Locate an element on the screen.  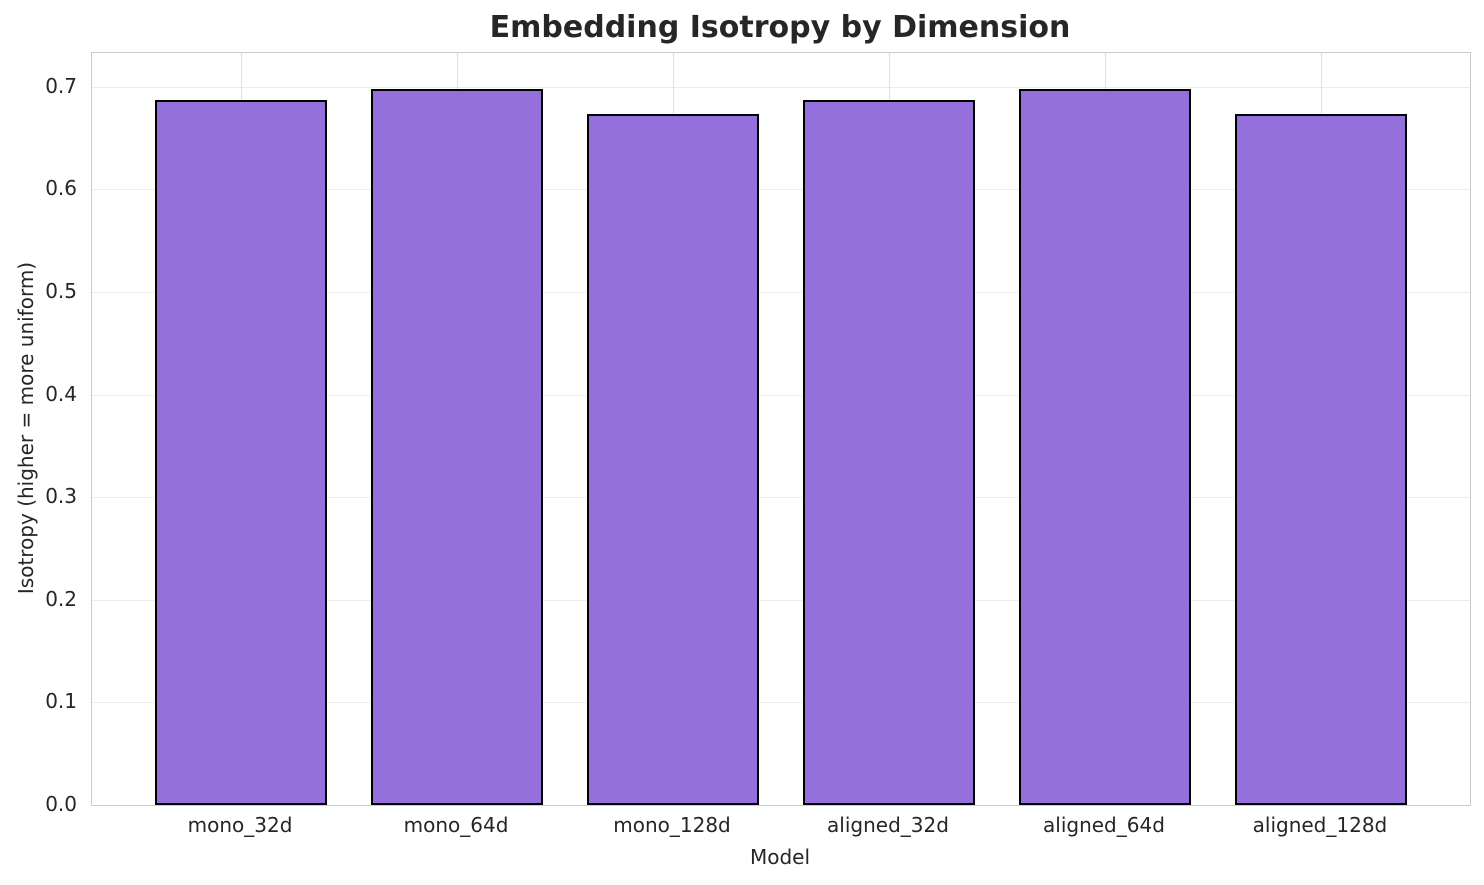
y-tick-label: 0.1 is located at coordinates (61, 701).